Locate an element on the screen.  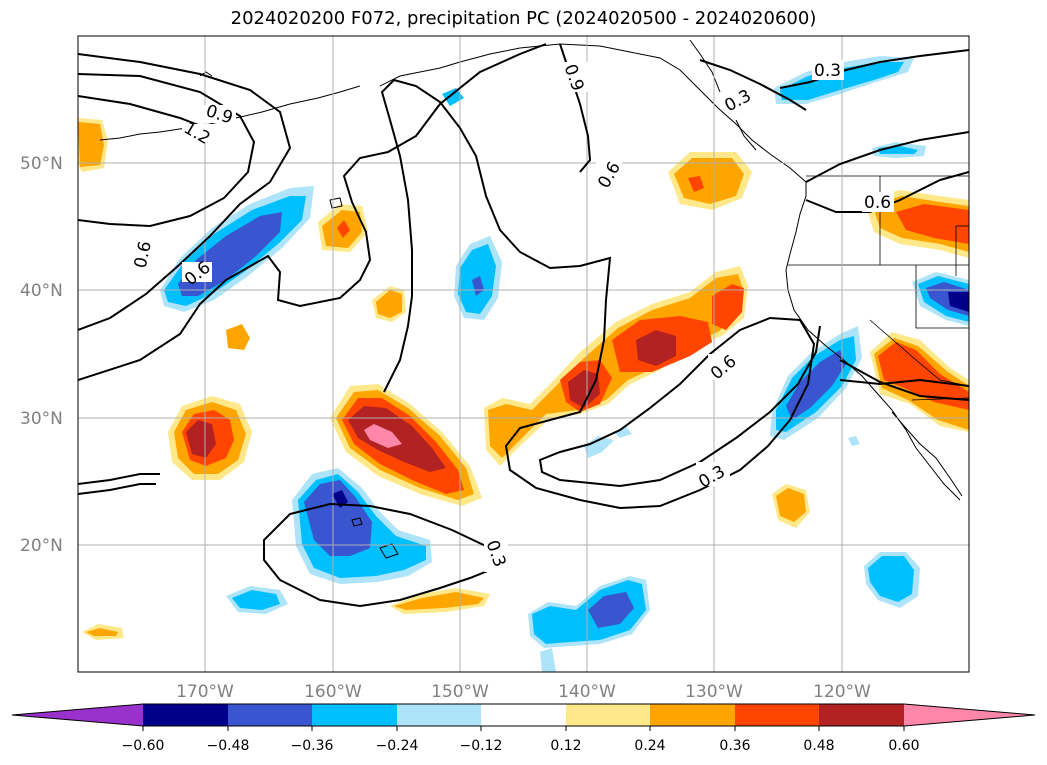
colorbar-tick-label: 0.60 is located at coordinates (903, 746).